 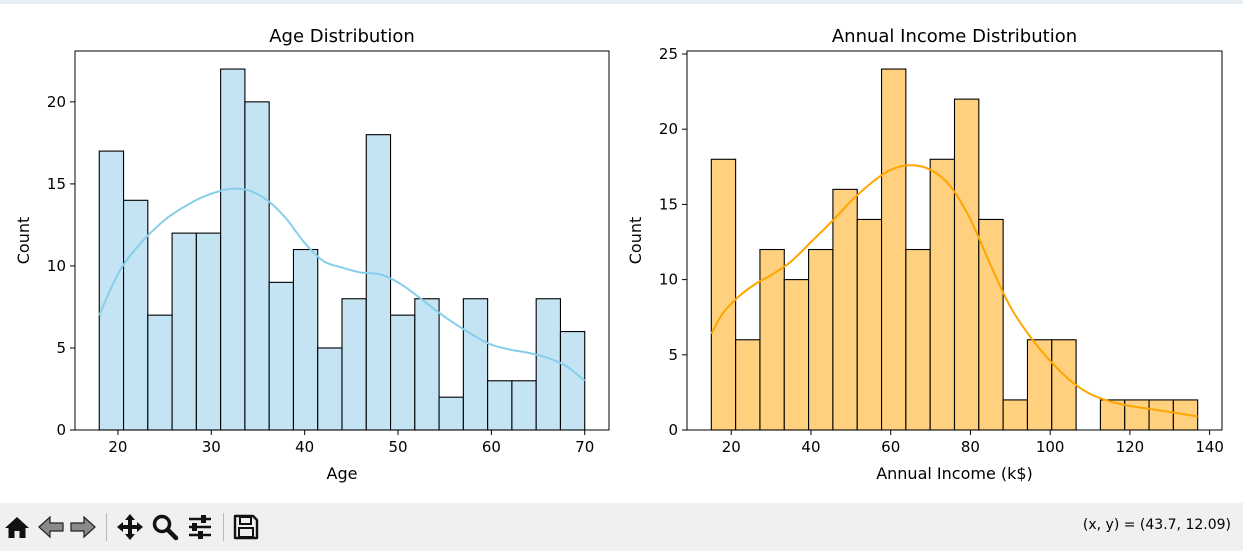 I want to click on save-icon, so click(x=246, y=527).